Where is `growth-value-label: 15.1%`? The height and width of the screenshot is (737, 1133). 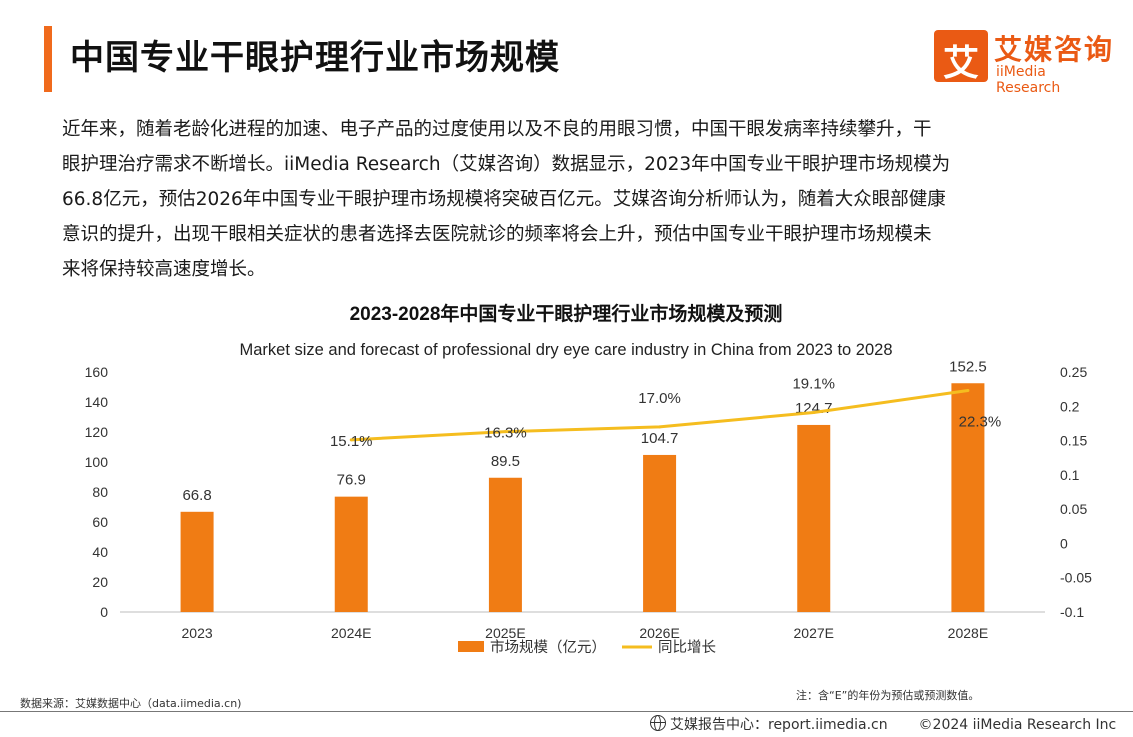 growth-value-label: 15.1% is located at coordinates (351, 441).